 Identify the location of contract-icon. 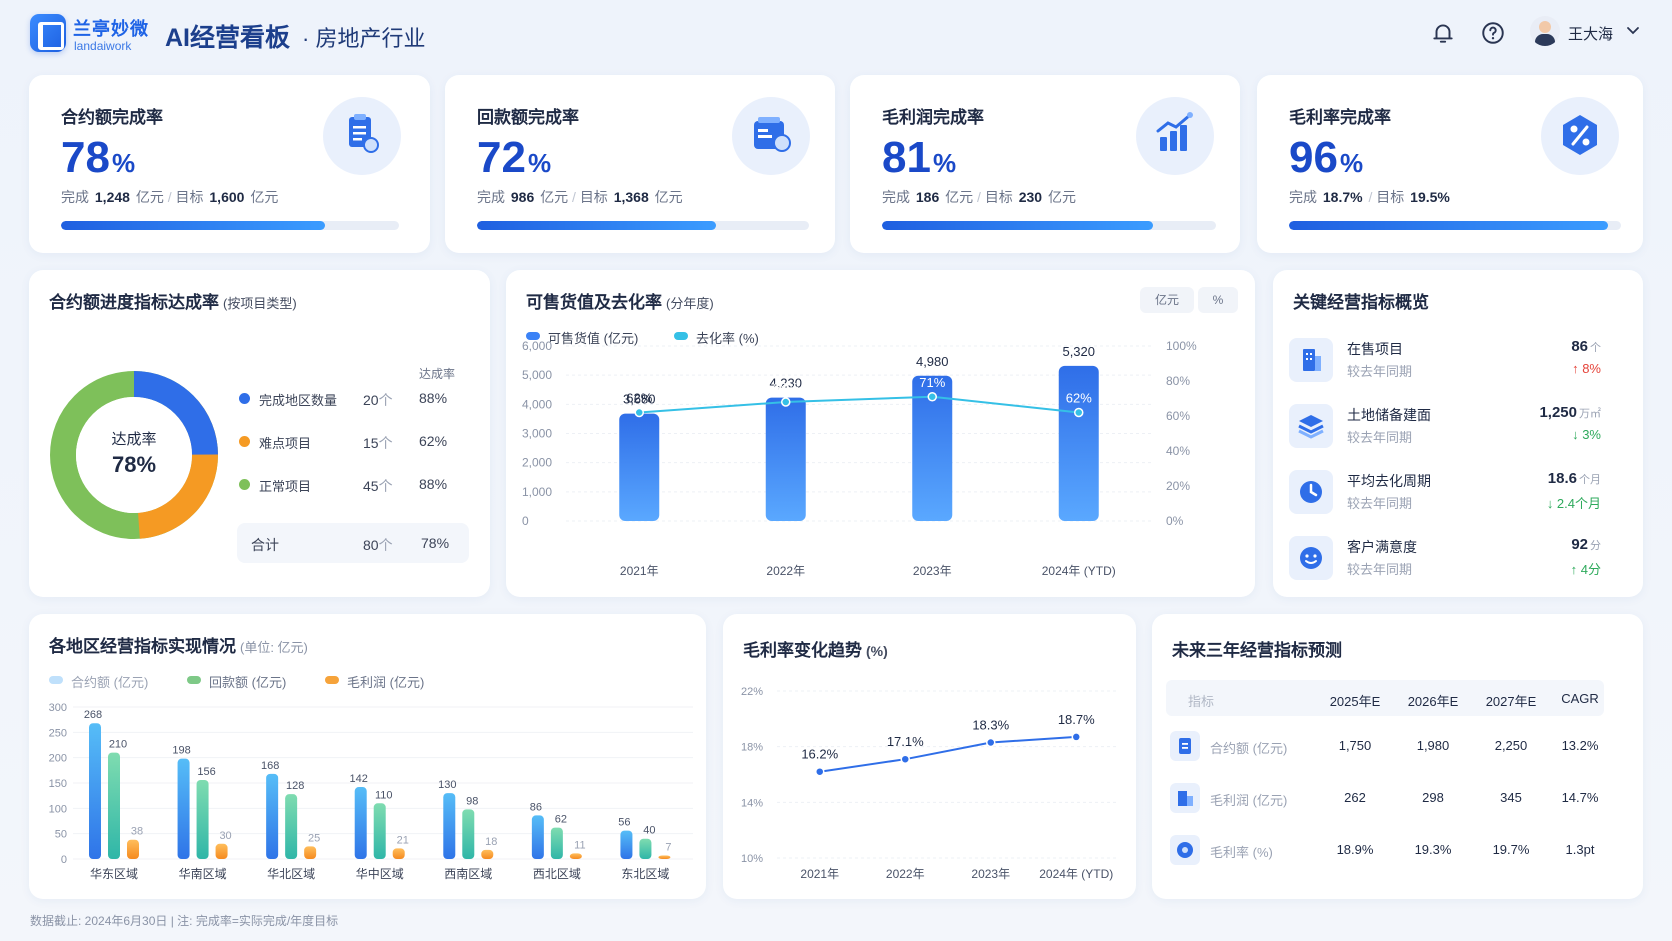
(1185, 746).